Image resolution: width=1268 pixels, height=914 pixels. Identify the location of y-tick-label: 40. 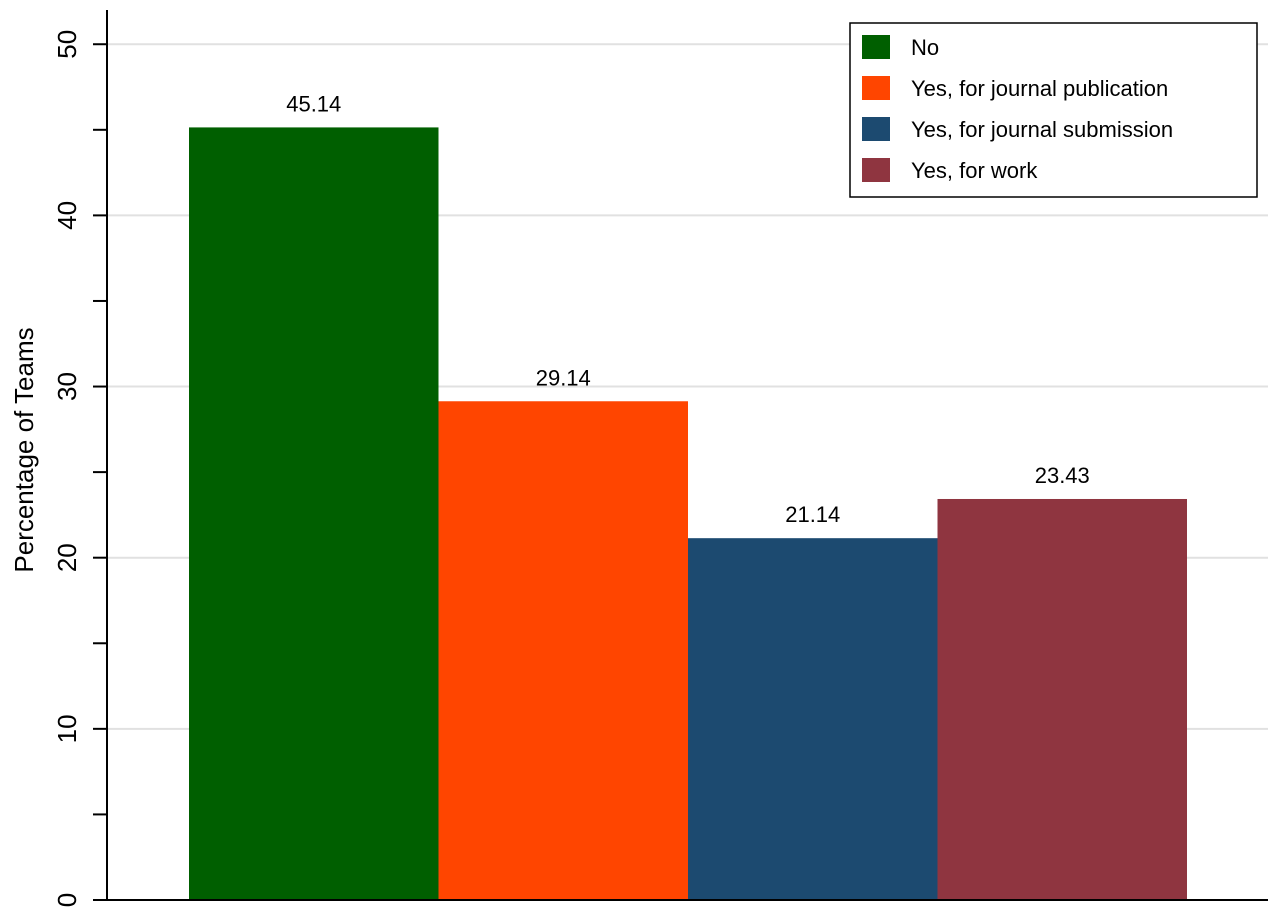
(67, 215).